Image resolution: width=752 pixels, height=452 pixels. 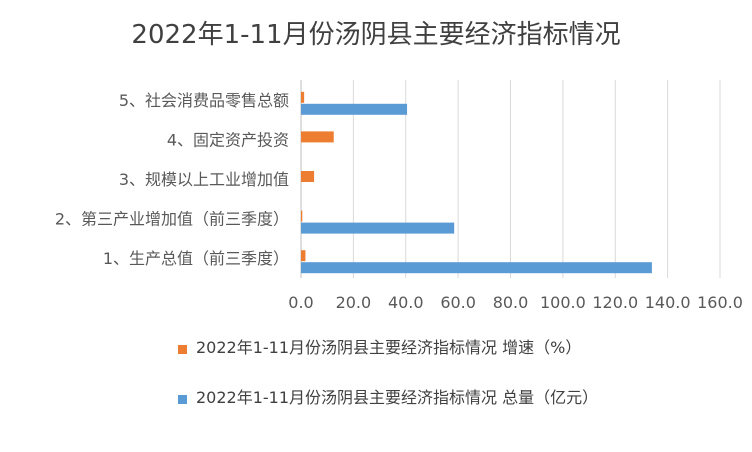 What do you see at coordinates (720, 302) in the screenshot?
I see `x-tick-label: 160.0` at bounding box center [720, 302].